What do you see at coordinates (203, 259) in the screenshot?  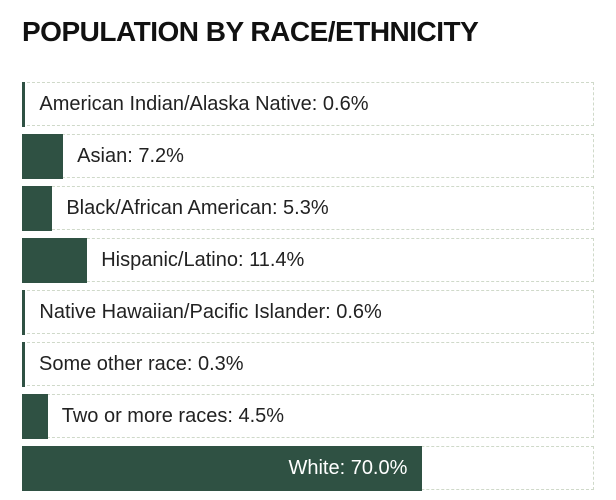 I see `bar-label: Hispanic/Latino: 11.4%` at bounding box center [203, 259].